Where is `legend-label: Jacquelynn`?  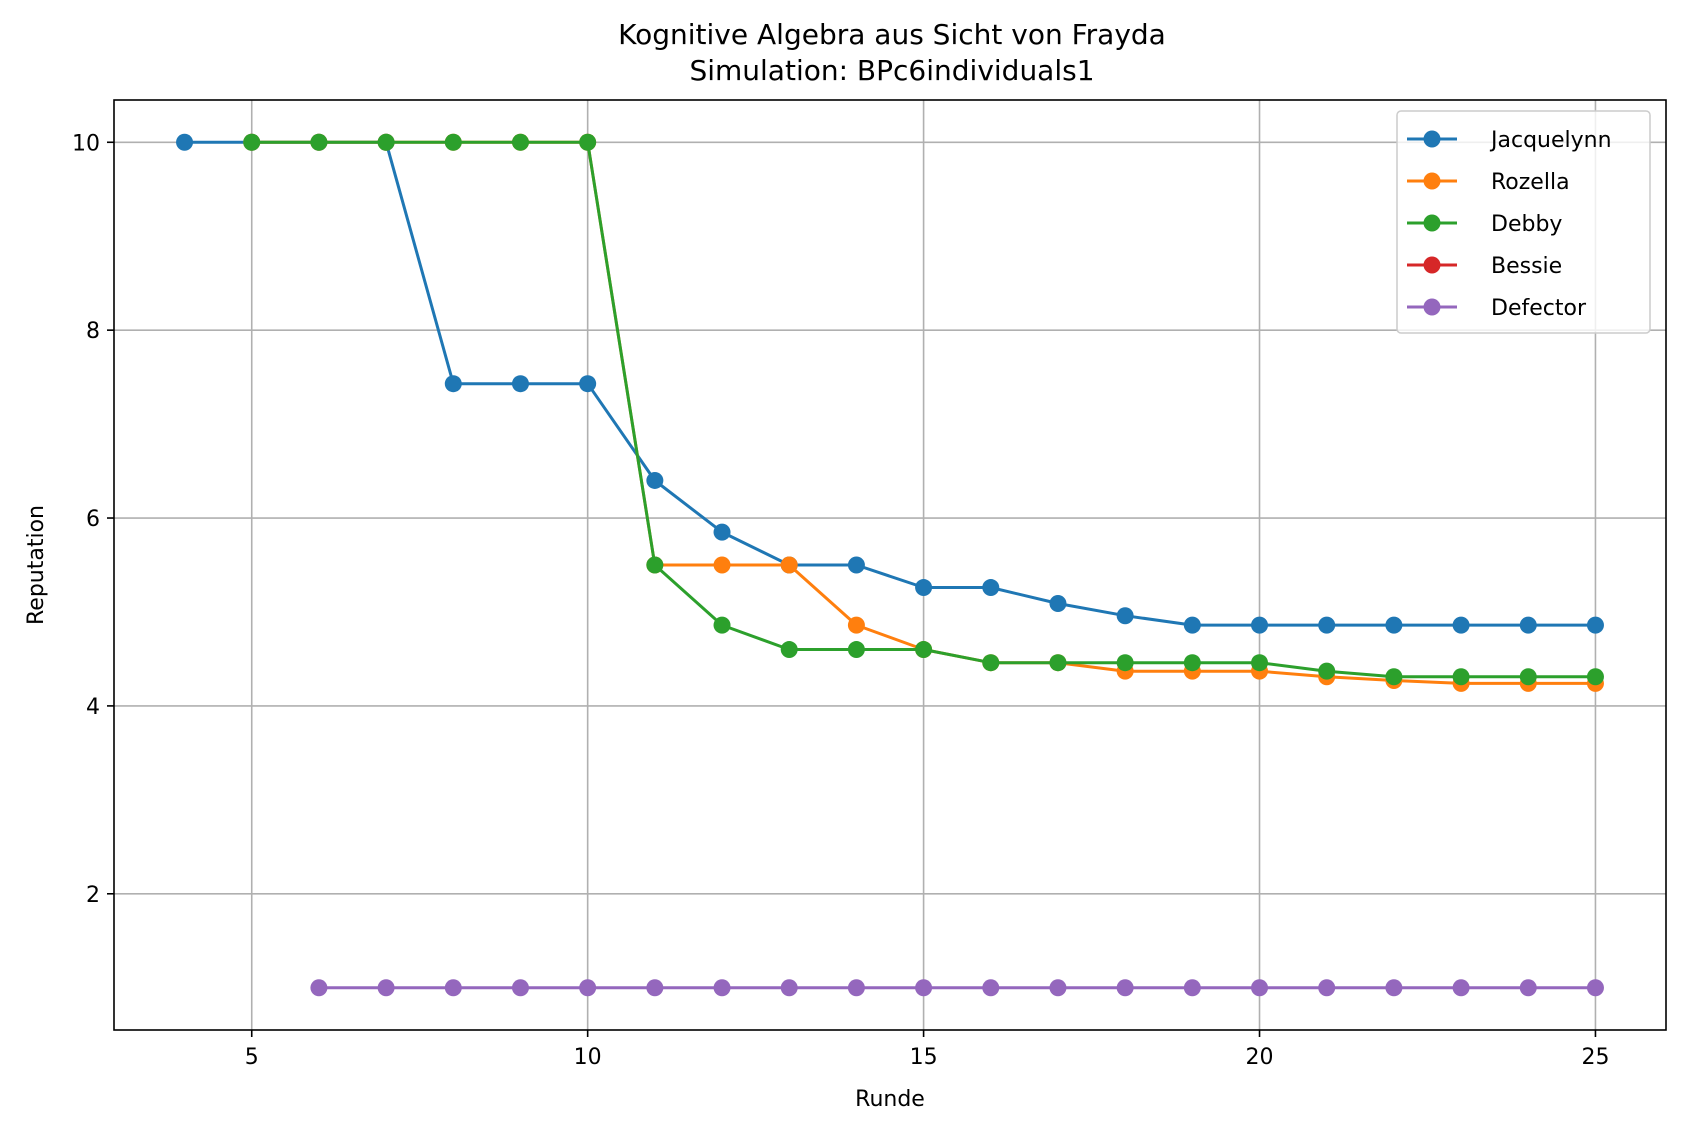
legend-label: Jacquelynn is located at coordinates (1550, 140).